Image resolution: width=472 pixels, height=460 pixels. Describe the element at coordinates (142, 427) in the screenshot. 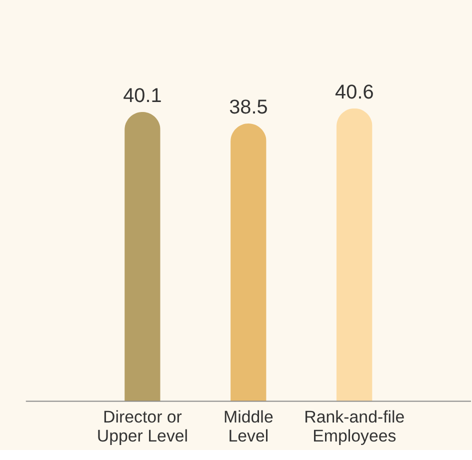

I see `x-tick-label: Director or Upper Level` at that location.